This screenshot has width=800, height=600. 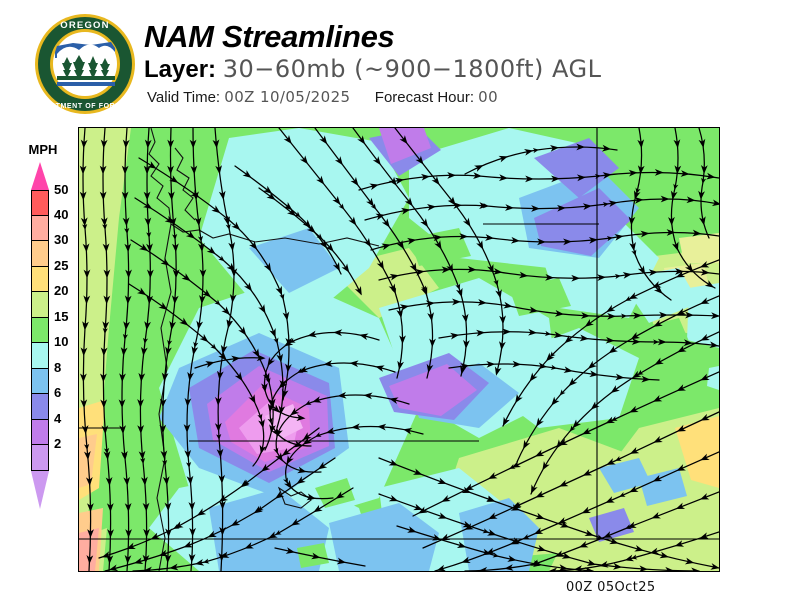 I want to click on colorbar-segment-6: 6, so click(x=46, y=402).